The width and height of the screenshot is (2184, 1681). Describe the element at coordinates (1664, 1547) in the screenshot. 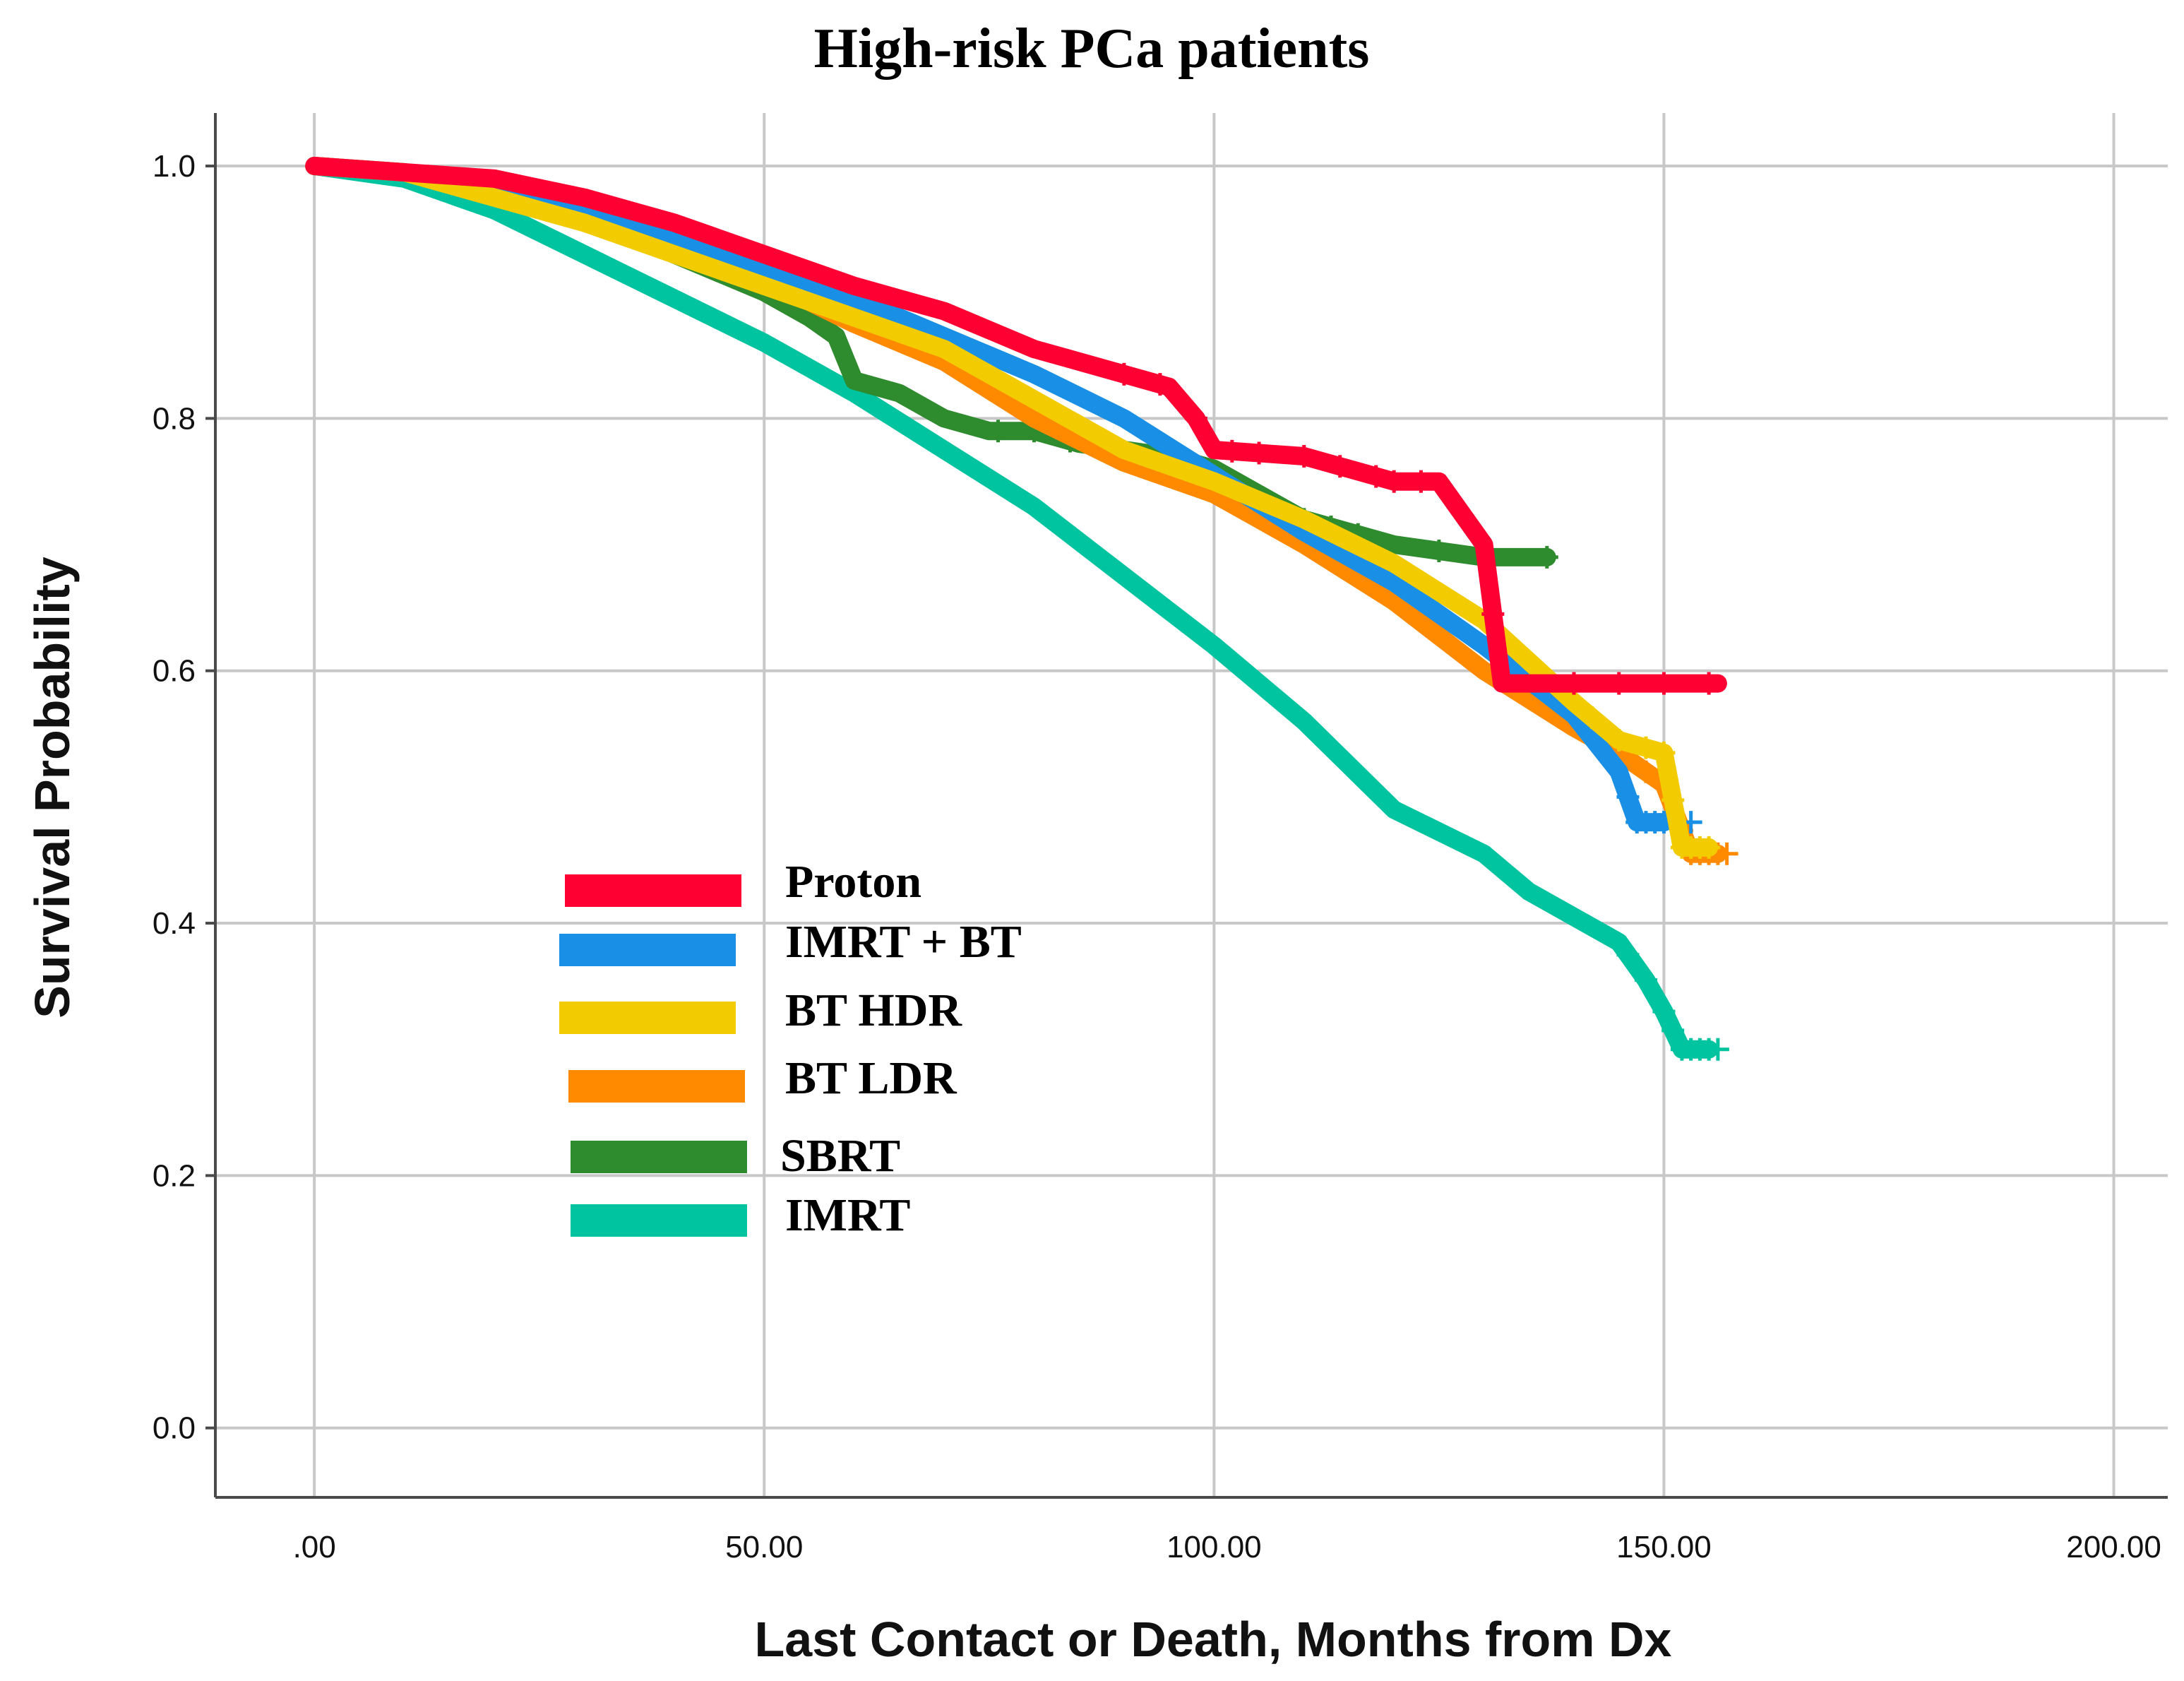

I see `x-tick-label-3: 150.00` at that location.